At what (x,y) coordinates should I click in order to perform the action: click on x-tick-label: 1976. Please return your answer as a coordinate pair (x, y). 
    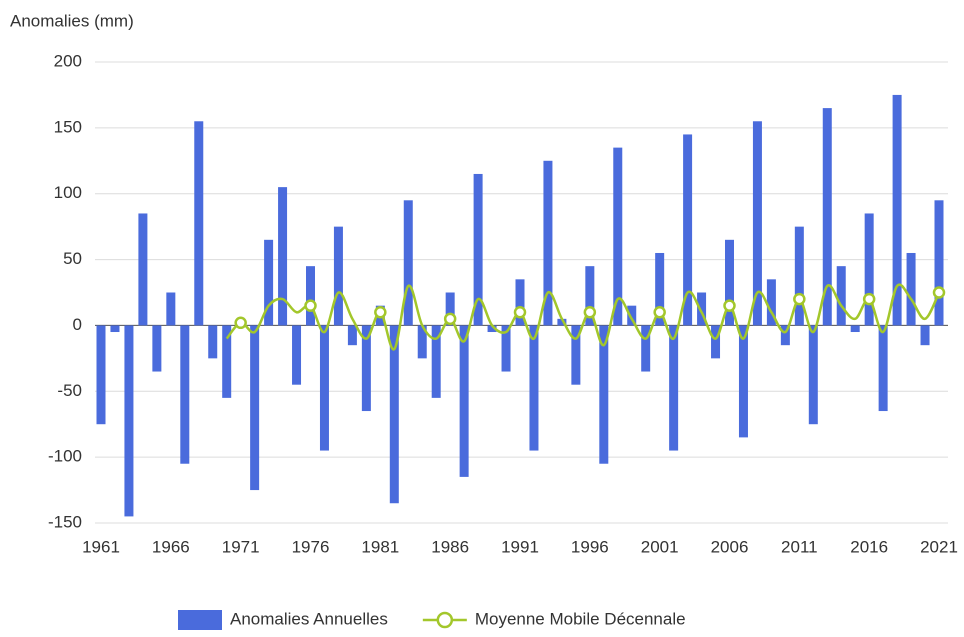
    Looking at the image, I should click on (311, 546).